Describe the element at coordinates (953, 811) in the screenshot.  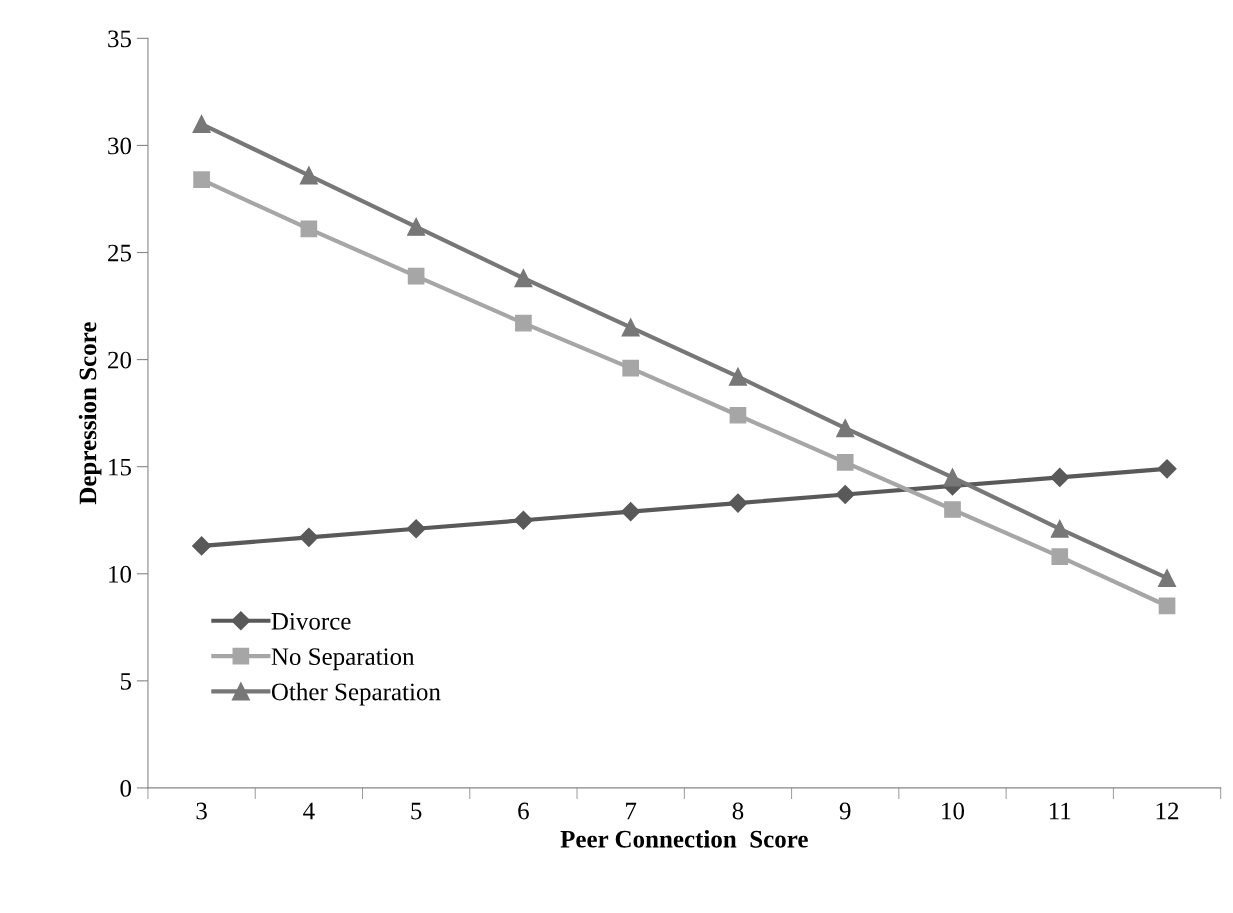
I see `x-tick-label: 10` at that location.